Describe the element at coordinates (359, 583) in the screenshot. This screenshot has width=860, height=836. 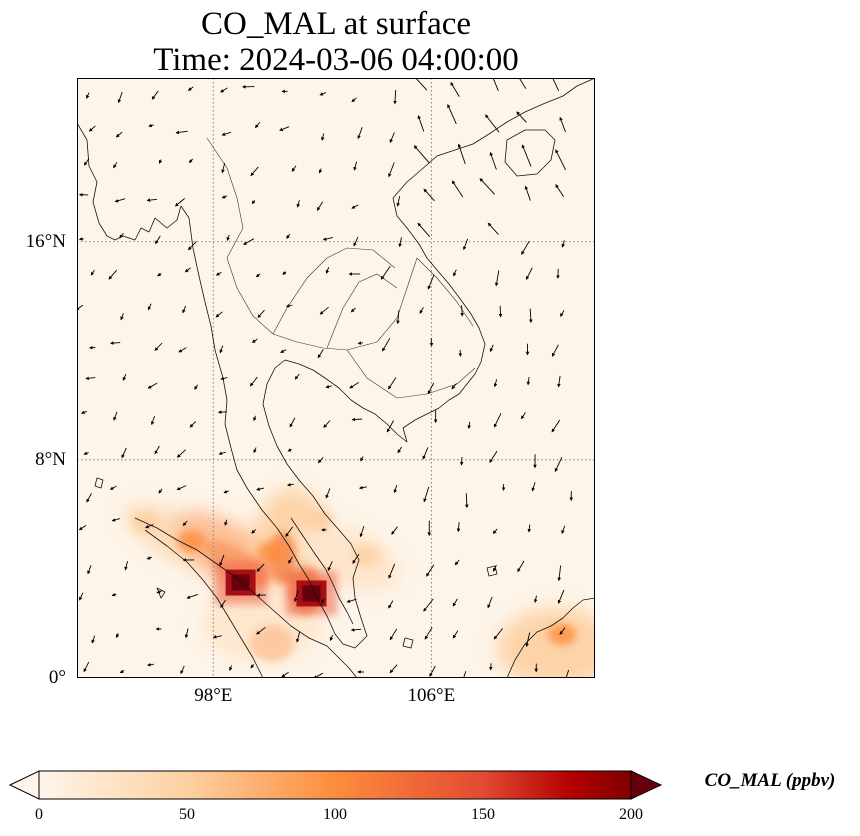
I see `co-concentration-field` at that location.